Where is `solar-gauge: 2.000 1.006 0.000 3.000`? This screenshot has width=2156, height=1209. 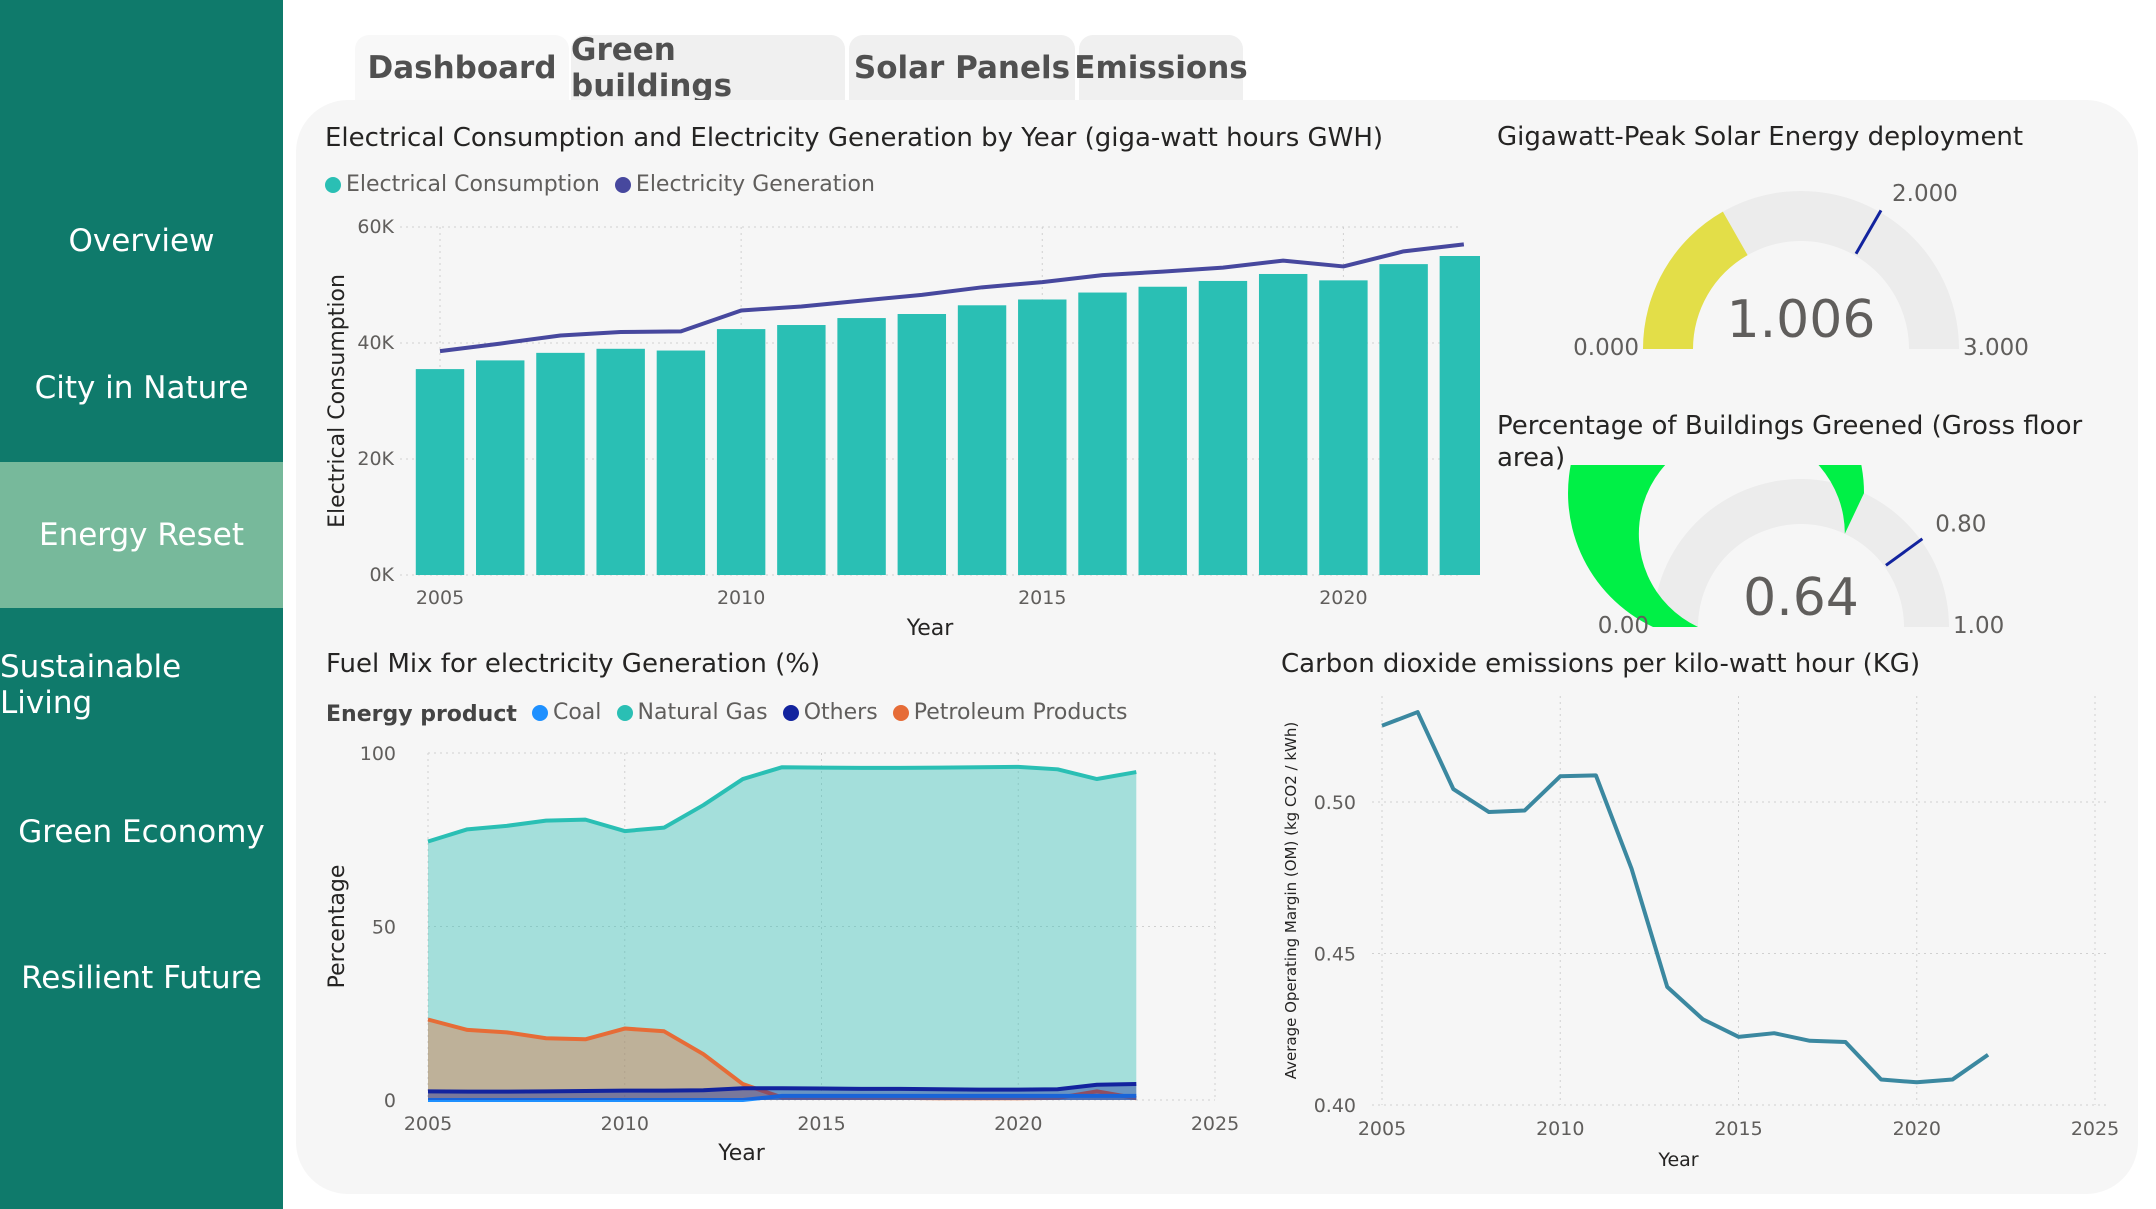
solar-gauge: 2.000 1.006 0.000 3.000 is located at coordinates (1805, 265).